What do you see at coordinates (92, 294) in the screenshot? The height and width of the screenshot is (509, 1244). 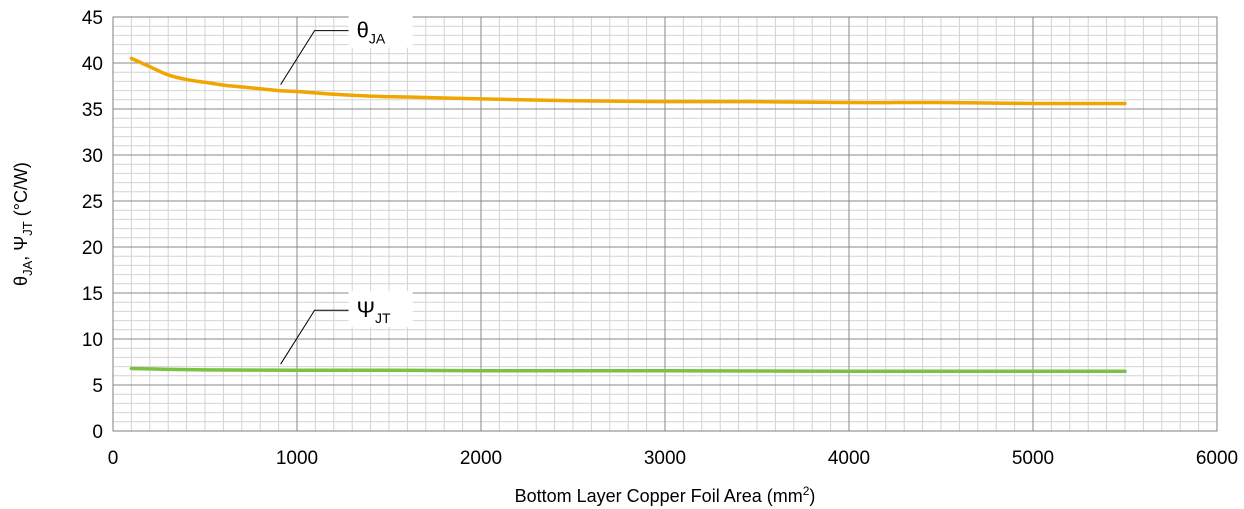 I see `y-tick-label: 15` at bounding box center [92, 294].